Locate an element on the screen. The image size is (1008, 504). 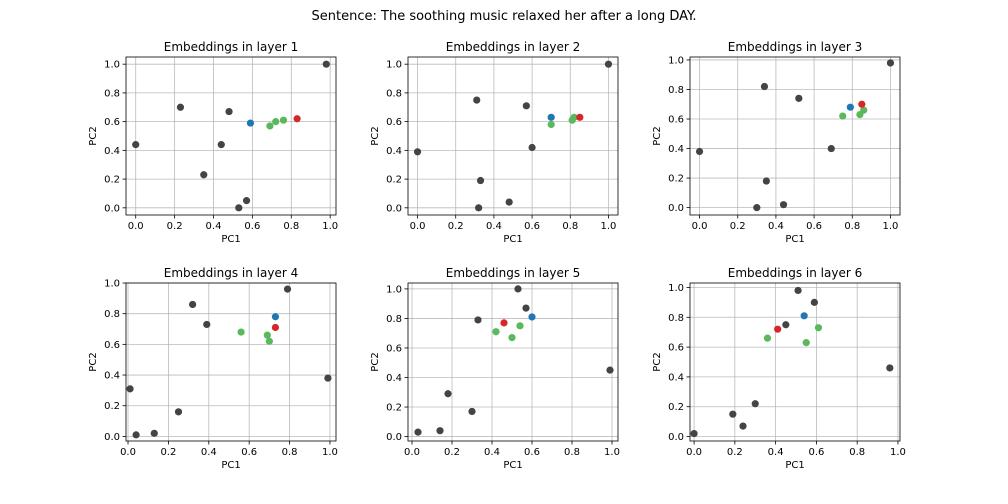
y-tick-label: 0.8 is located at coordinates (112, 93).